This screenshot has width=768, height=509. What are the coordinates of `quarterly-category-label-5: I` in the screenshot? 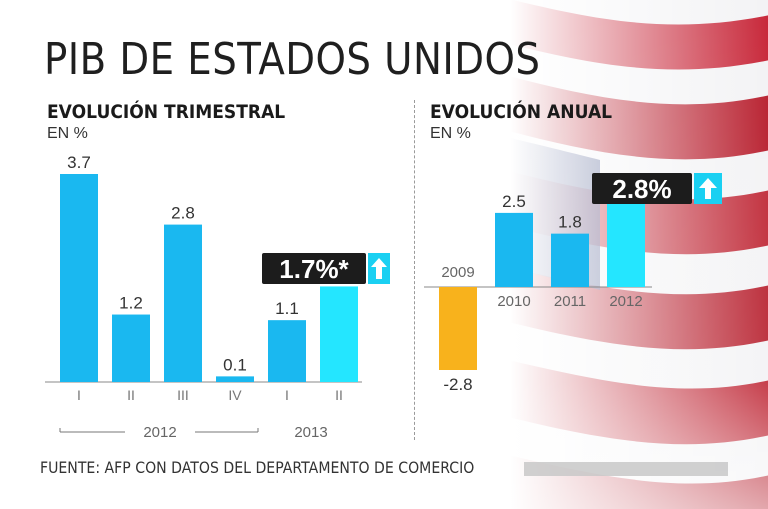 It's located at (287, 395).